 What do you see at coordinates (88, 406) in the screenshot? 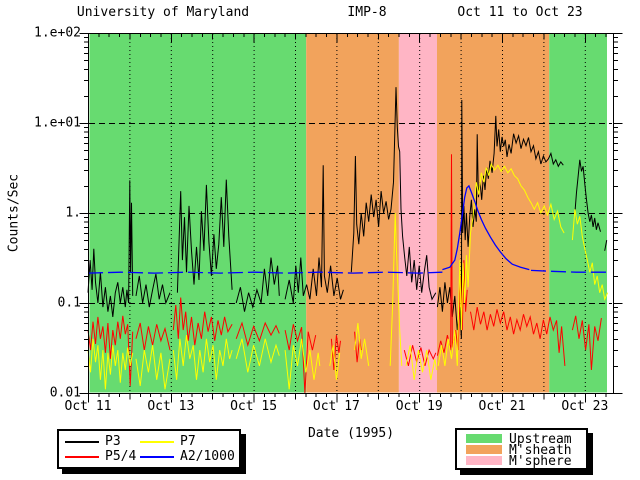
I see `x-tick-label: Oct 11` at bounding box center [88, 406].